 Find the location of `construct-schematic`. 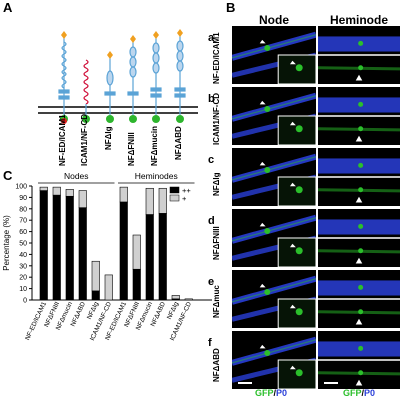

construct-schematic is located at coordinates (118, 76).